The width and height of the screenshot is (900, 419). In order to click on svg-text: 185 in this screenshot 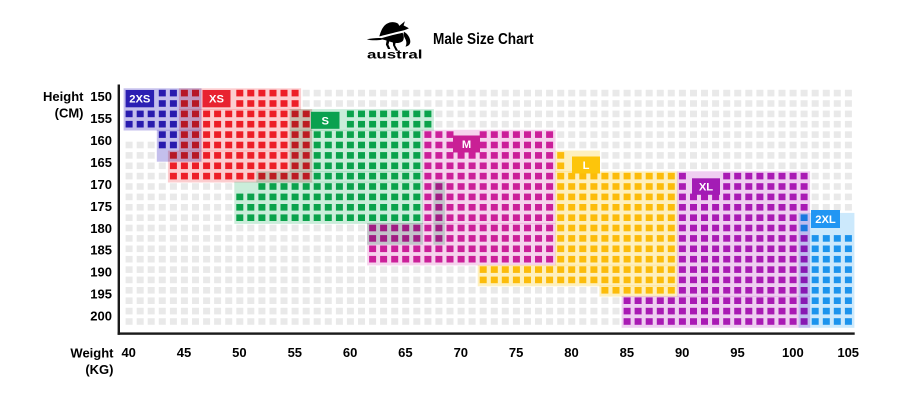, I will do `click(101, 250)`.